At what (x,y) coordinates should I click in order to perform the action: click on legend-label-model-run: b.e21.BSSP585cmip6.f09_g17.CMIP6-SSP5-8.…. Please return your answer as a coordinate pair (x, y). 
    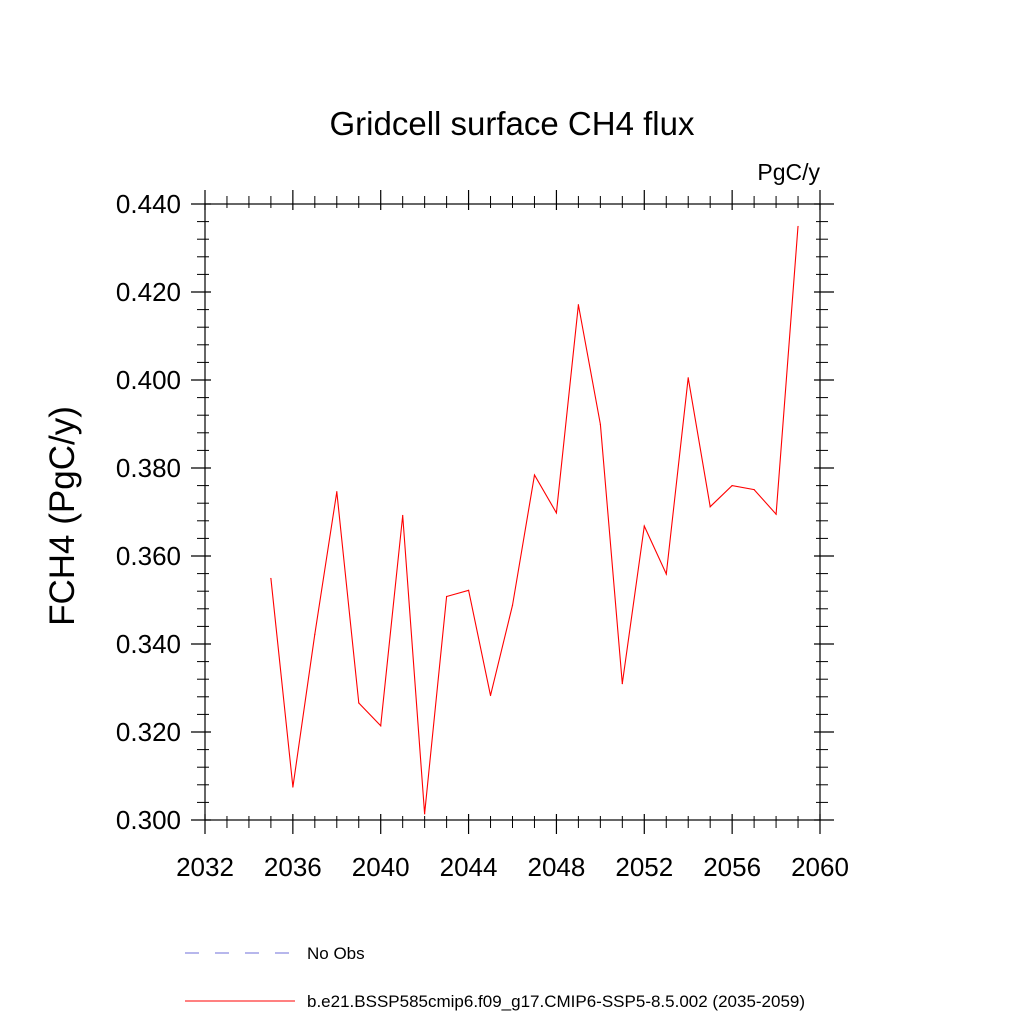
    Looking at the image, I should click on (556, 1001).